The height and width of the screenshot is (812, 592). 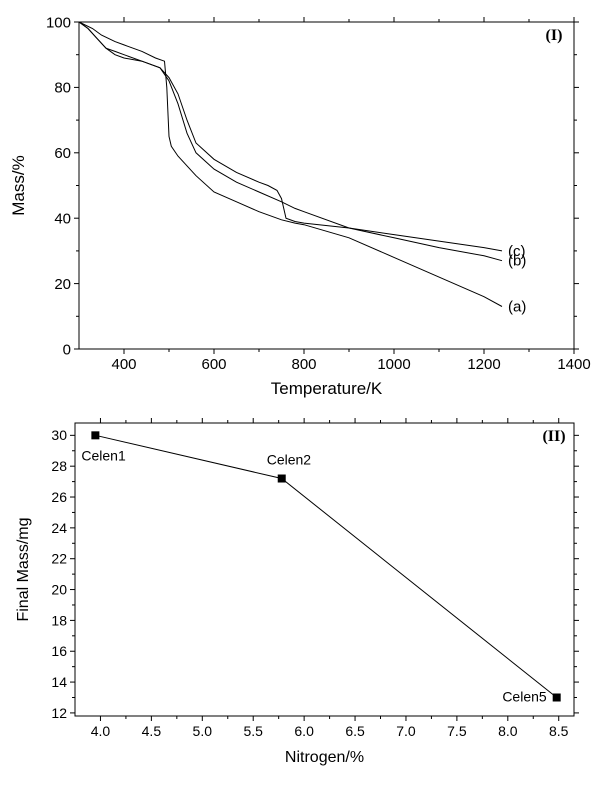 What do you see at coordinates (573, 364) in the screenshot?
I see `x-tick-label: 1400` at bounding box center [573, 364].